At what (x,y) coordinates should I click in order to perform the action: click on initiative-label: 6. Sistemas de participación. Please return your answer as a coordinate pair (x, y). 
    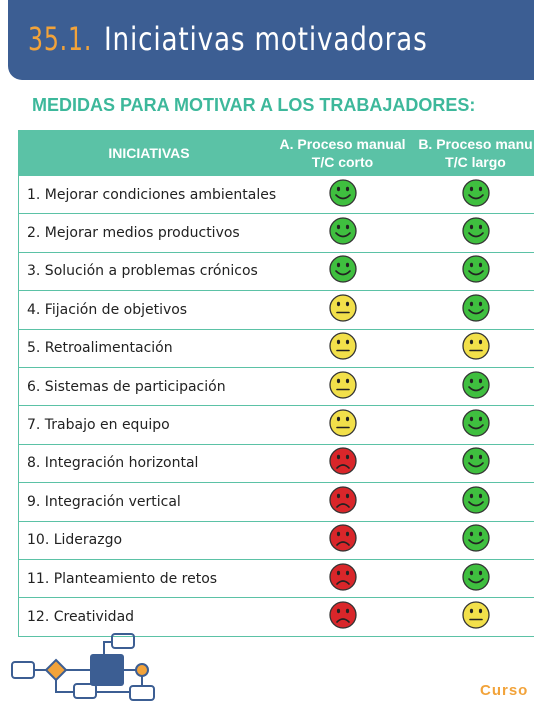
    Looking at the image, I should click on (126, 386).